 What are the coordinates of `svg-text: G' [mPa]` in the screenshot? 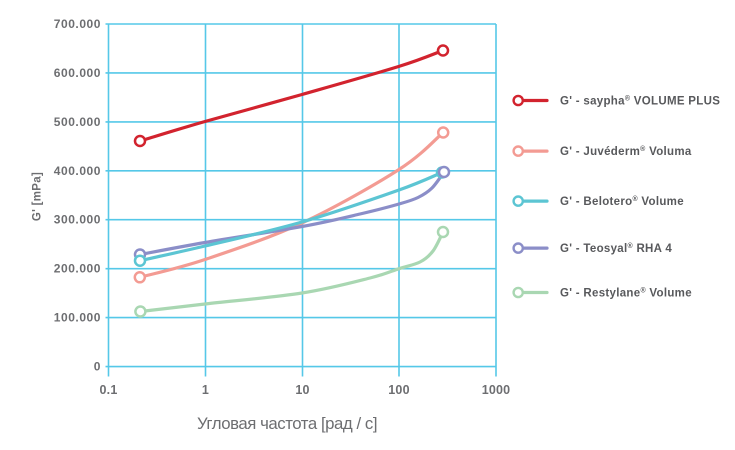 It's located at (38, 196).